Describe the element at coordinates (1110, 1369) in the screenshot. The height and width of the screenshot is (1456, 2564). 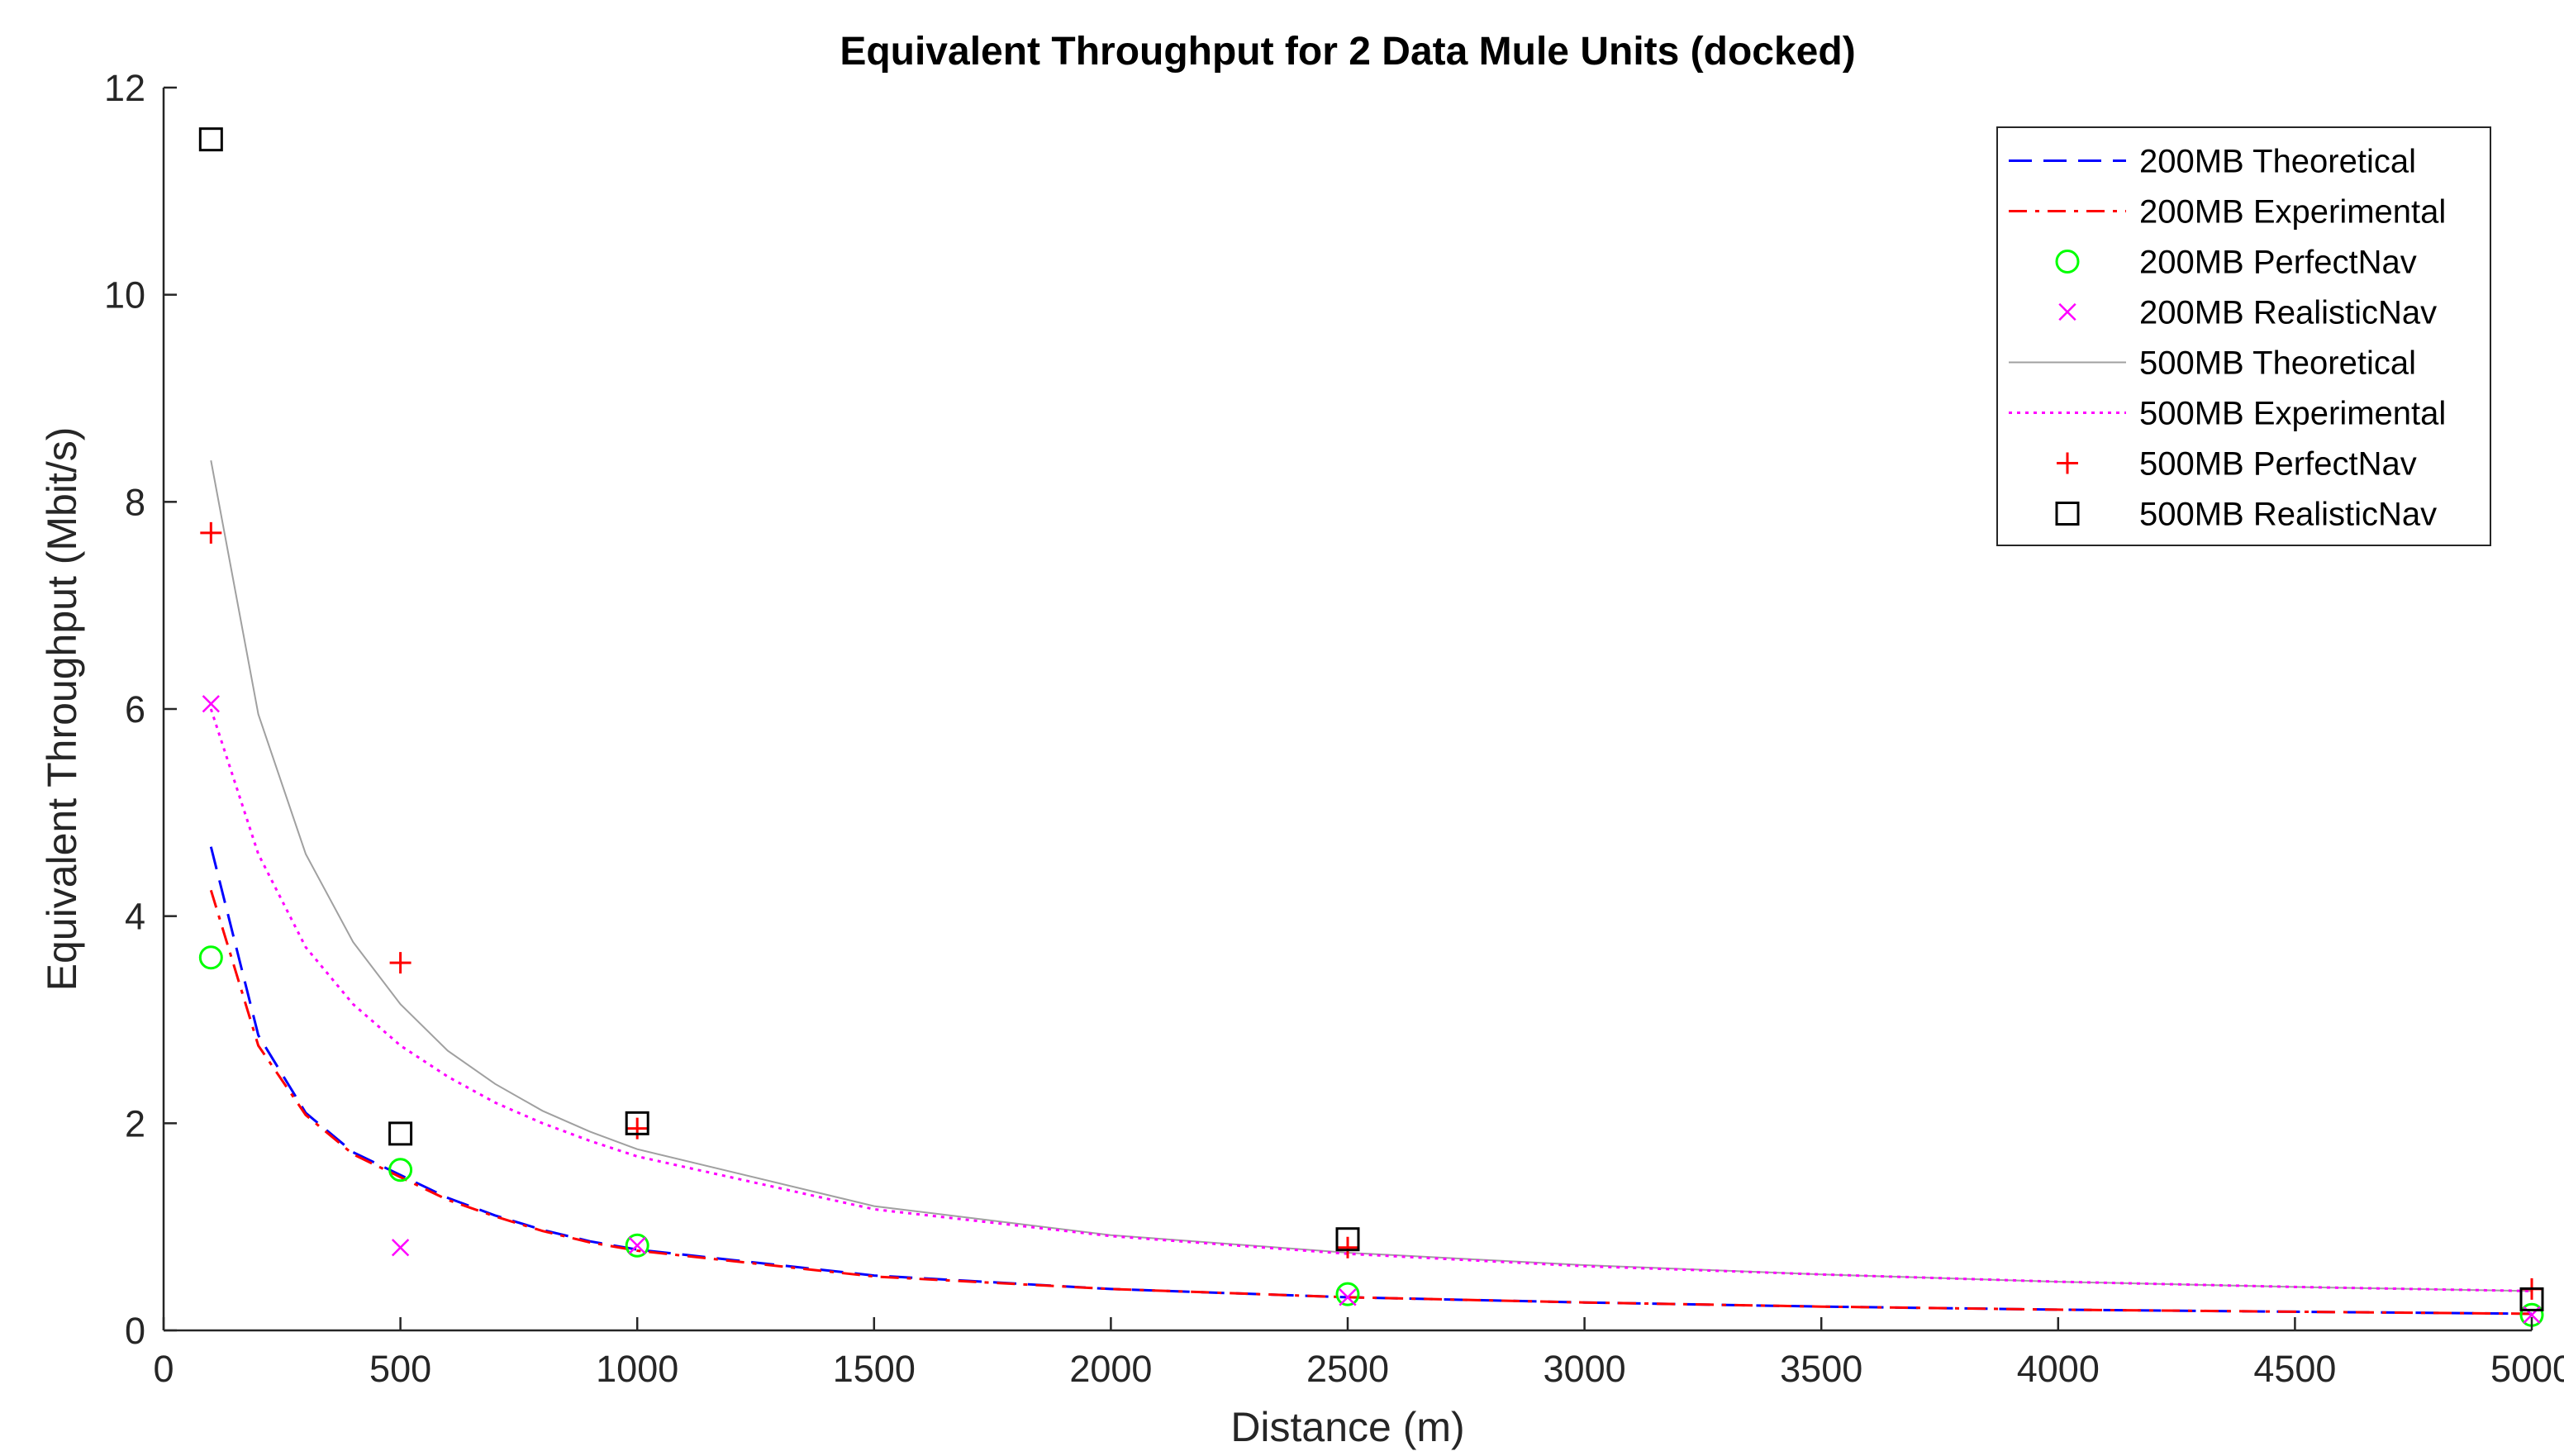
I see `x-tick-label: 2000` at that location.